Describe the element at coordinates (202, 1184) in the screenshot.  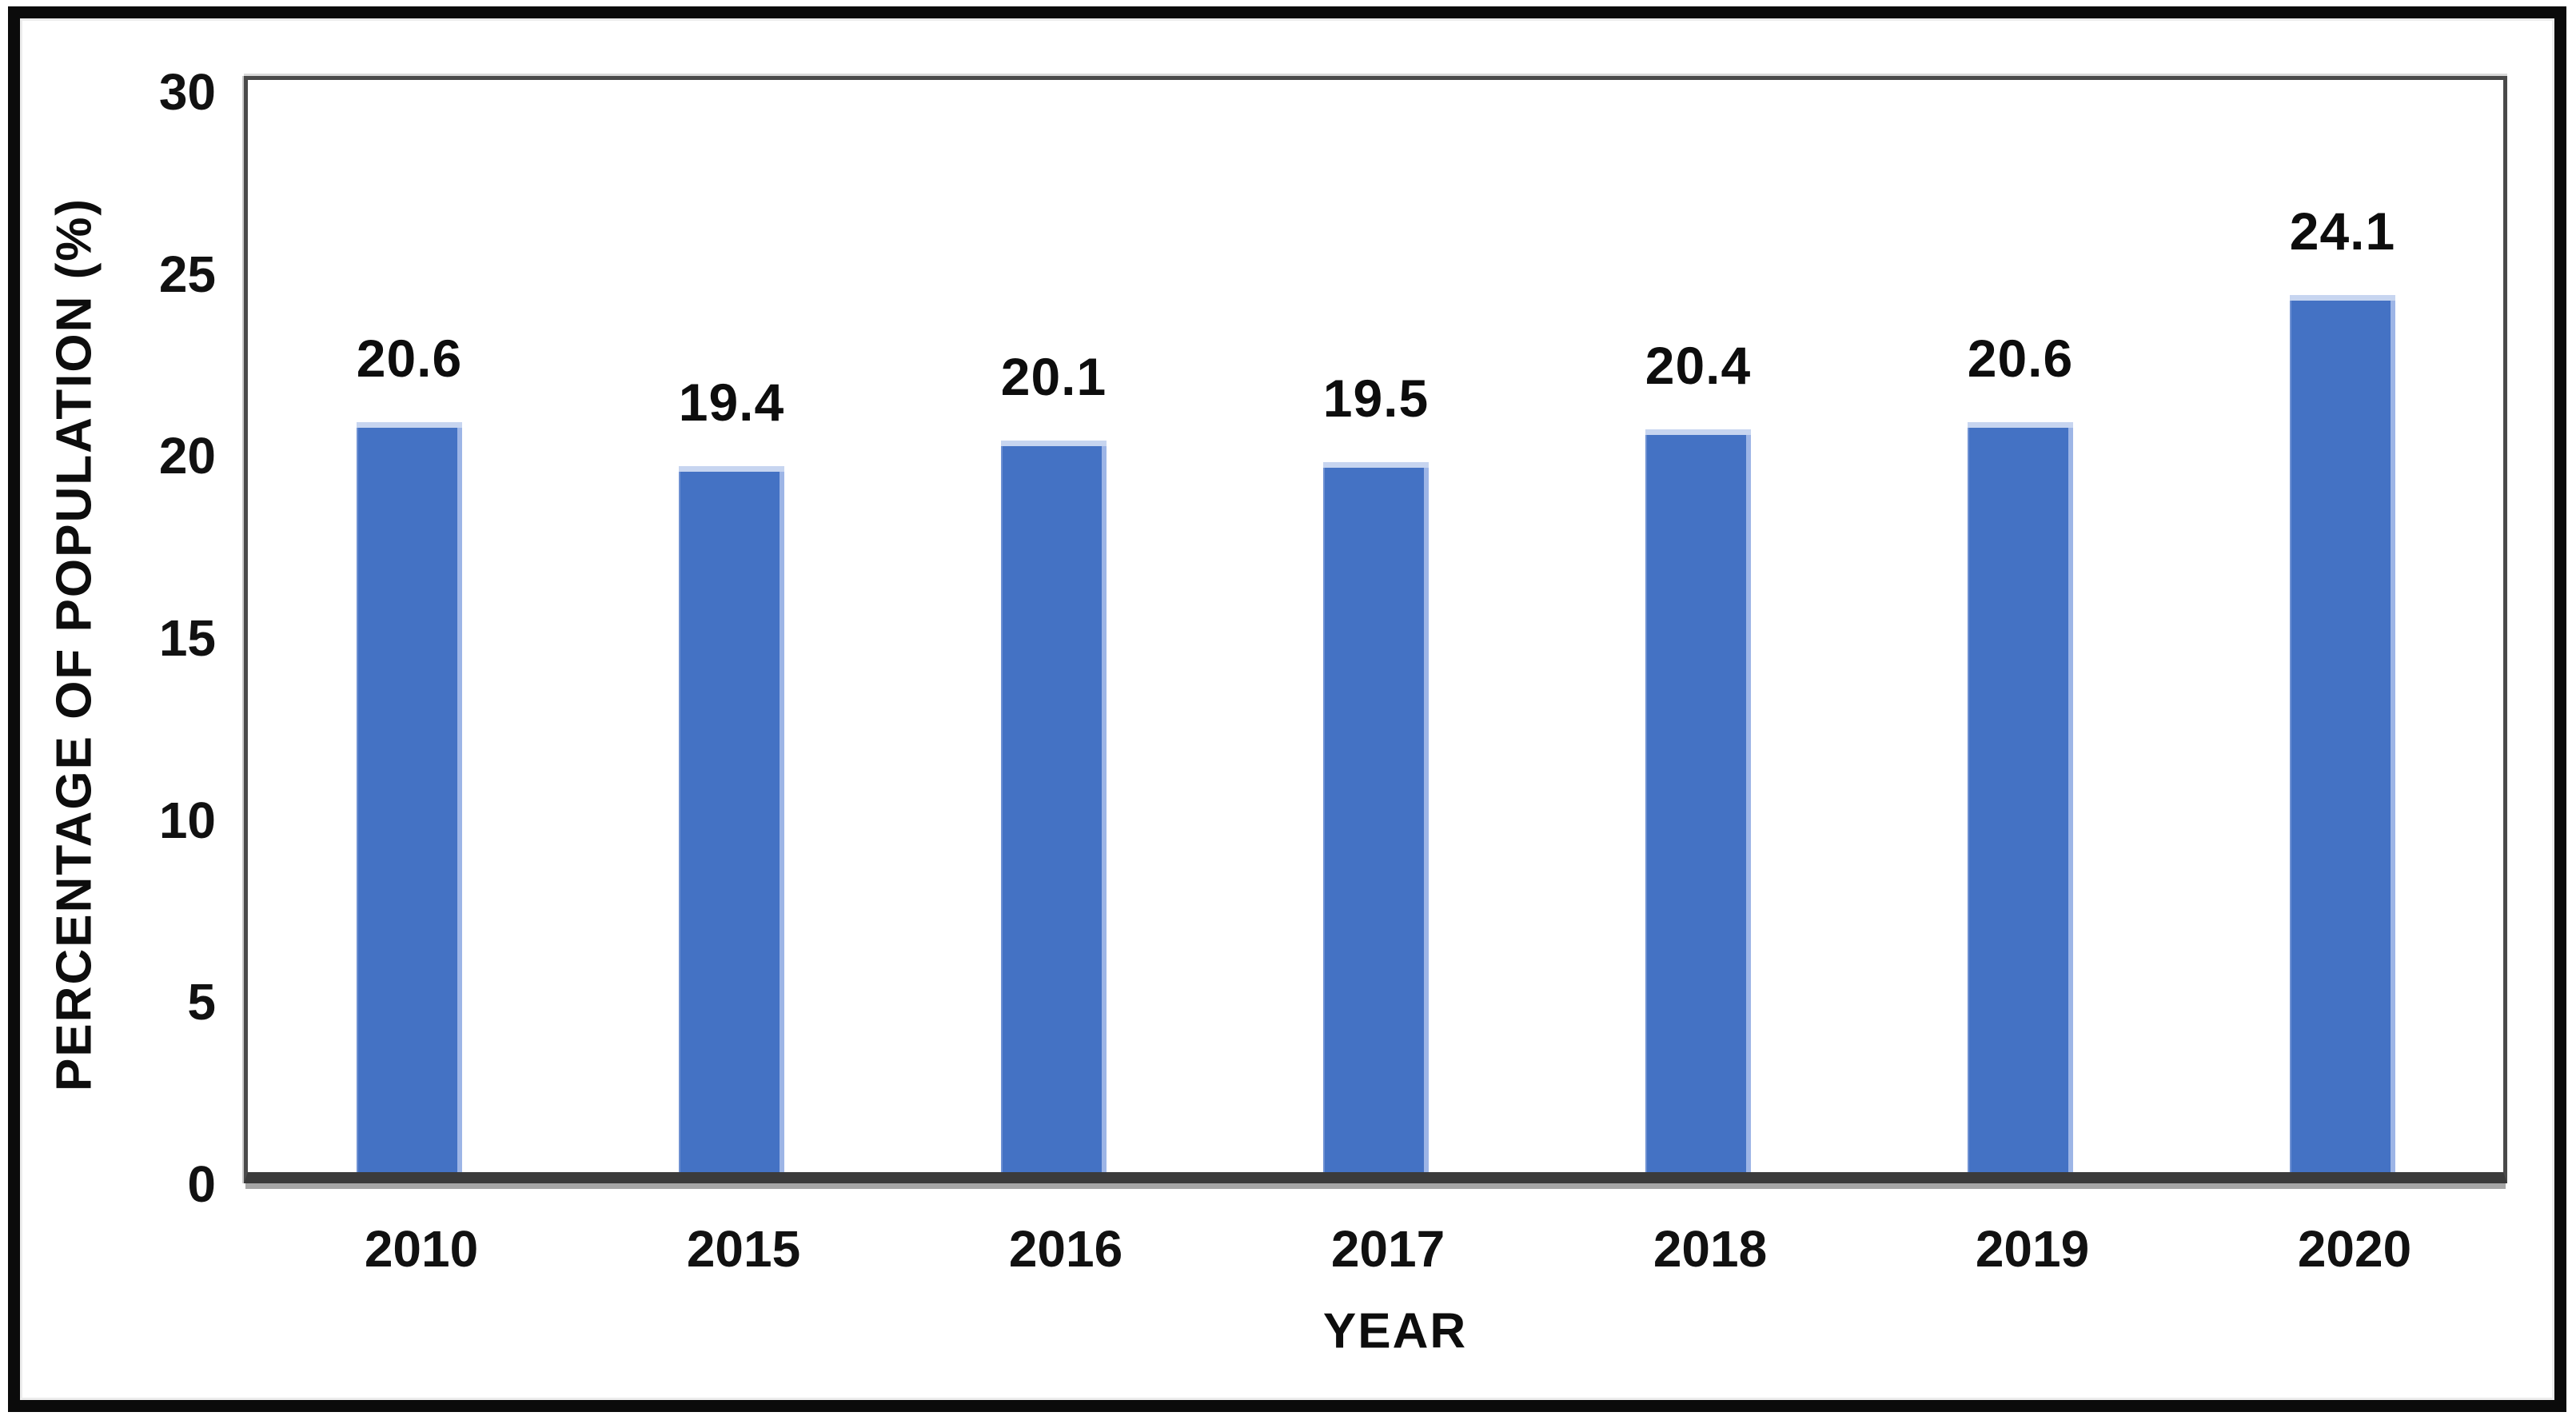
I see `y-tick-label-0: 0` at that location.